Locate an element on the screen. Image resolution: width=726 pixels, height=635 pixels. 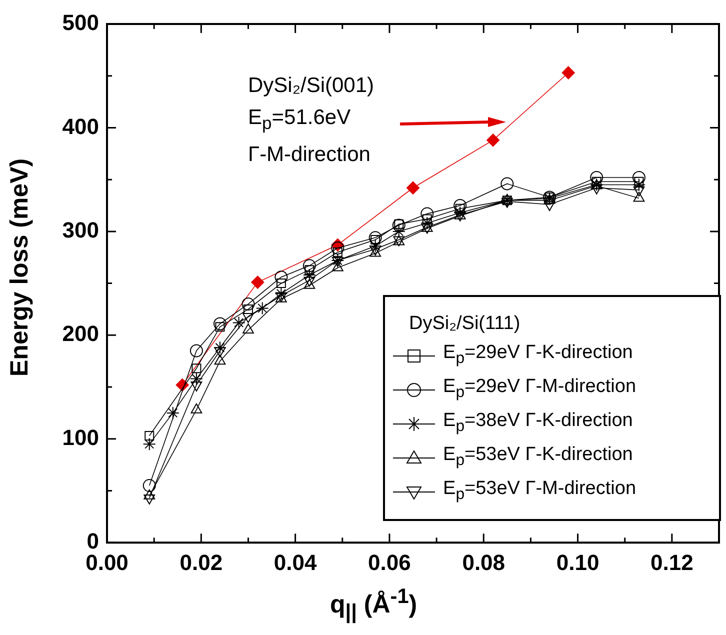
legend-title: DySi₂/Si(111) is located at coordinates (465, 324).